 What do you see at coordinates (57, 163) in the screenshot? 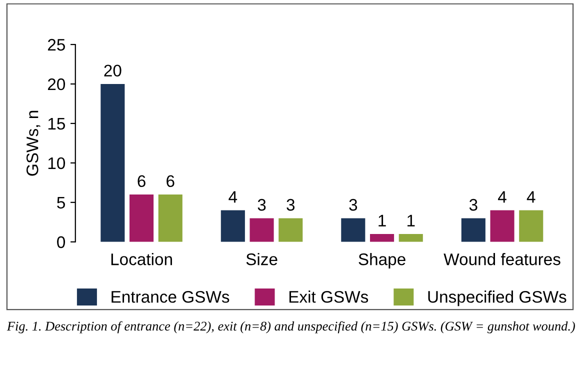
I see `y-tick-label: 10` at bounding box center [57, 163].